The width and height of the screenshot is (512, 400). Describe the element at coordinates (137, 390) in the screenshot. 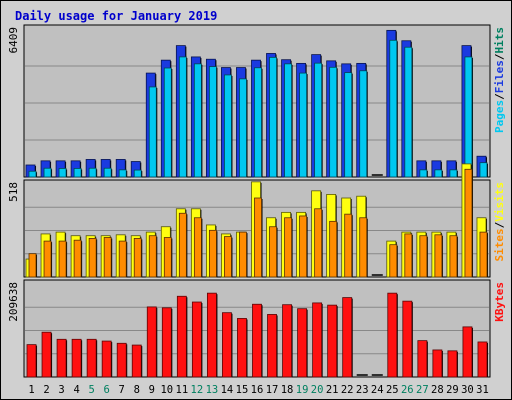

I see `x-tick-day-8: 8` at that location.